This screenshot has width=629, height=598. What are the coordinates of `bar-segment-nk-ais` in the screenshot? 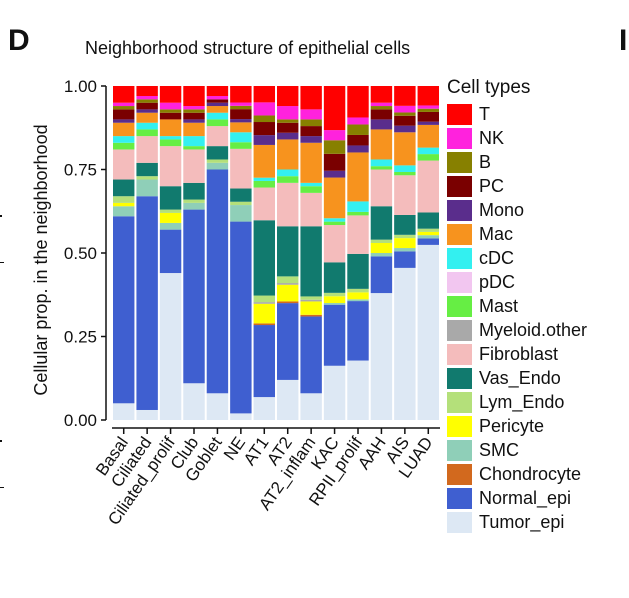 It's located at (405, 109).